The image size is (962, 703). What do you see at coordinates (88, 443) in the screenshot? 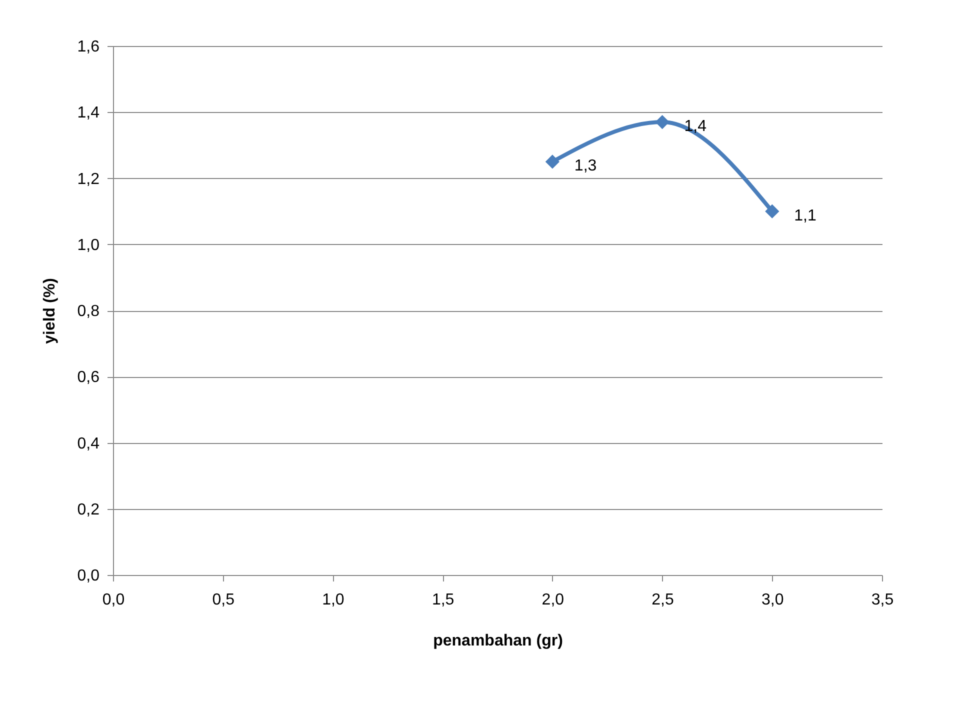
I see `y-tick-label: 0,4` at bounding box center [88, 443].